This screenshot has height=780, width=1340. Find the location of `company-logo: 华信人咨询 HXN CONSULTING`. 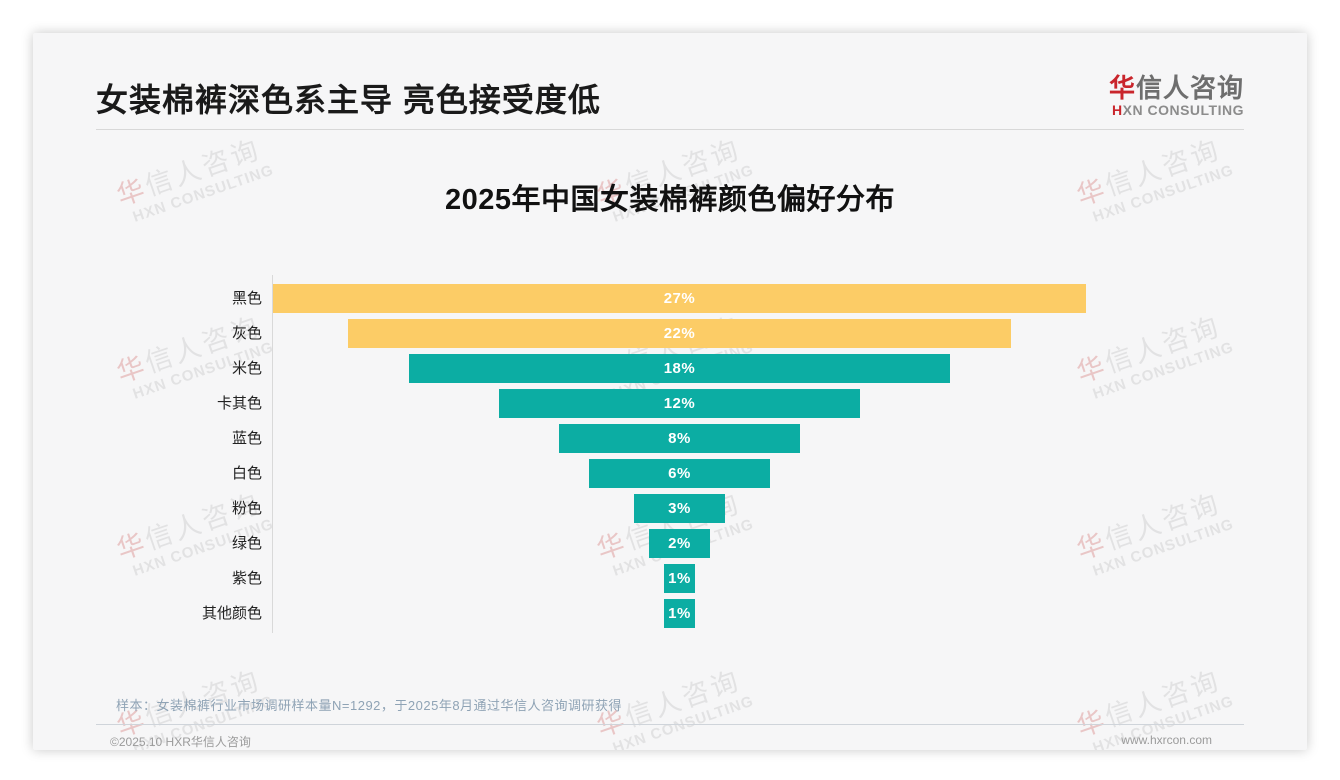

company-logo: 华信人咨询 HXN CONSULTING is located at coordinates (1176, 96).